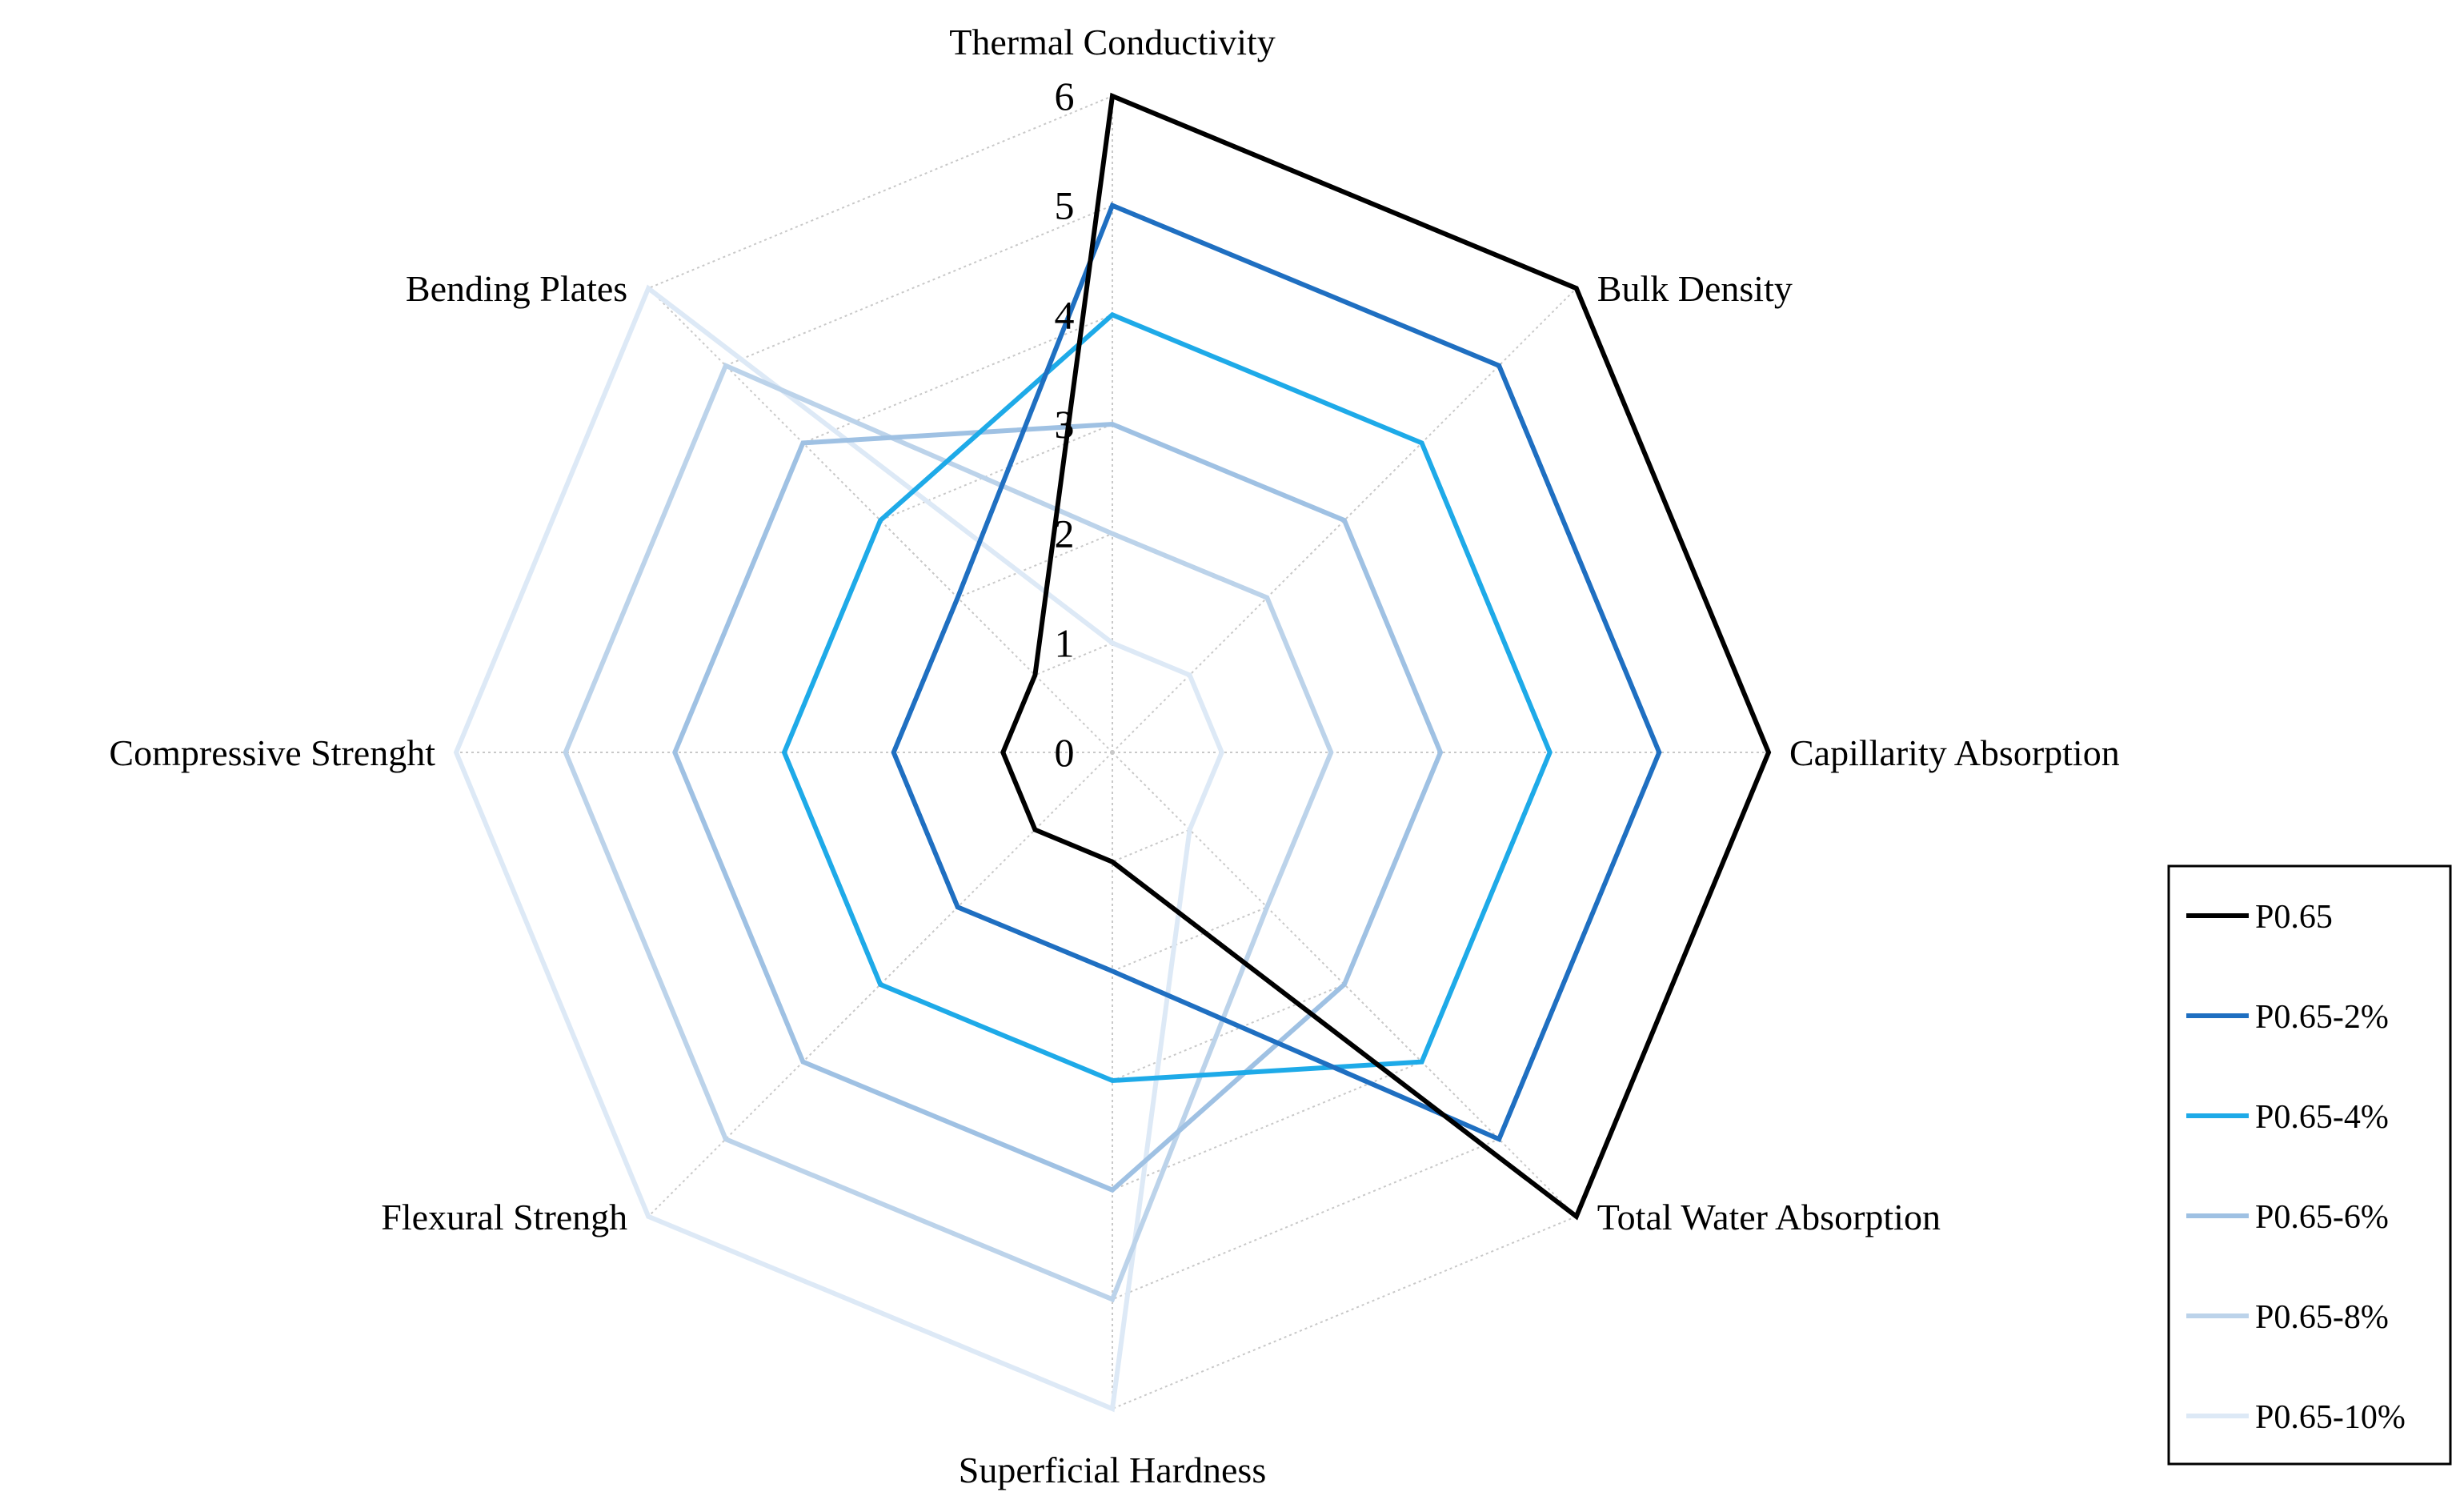 The width and height of the screenshot is (2464, 1508). I want to click on legend-box, so click(2310, 1165).